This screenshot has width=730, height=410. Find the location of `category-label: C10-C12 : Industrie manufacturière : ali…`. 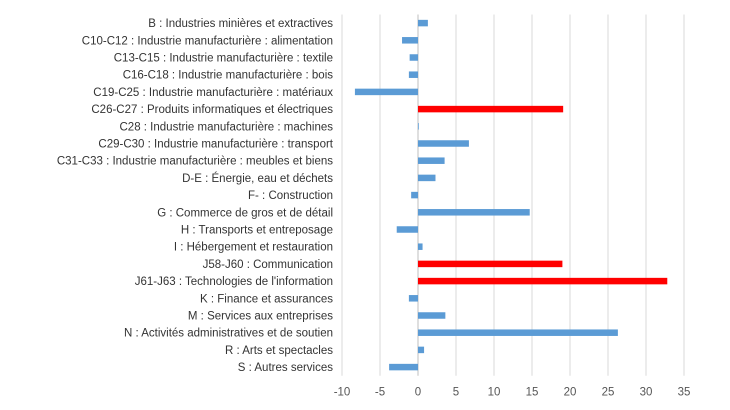

category-label: C10-C12 : Industrie manufacturière : ali… is located at coordinates (207, 41).